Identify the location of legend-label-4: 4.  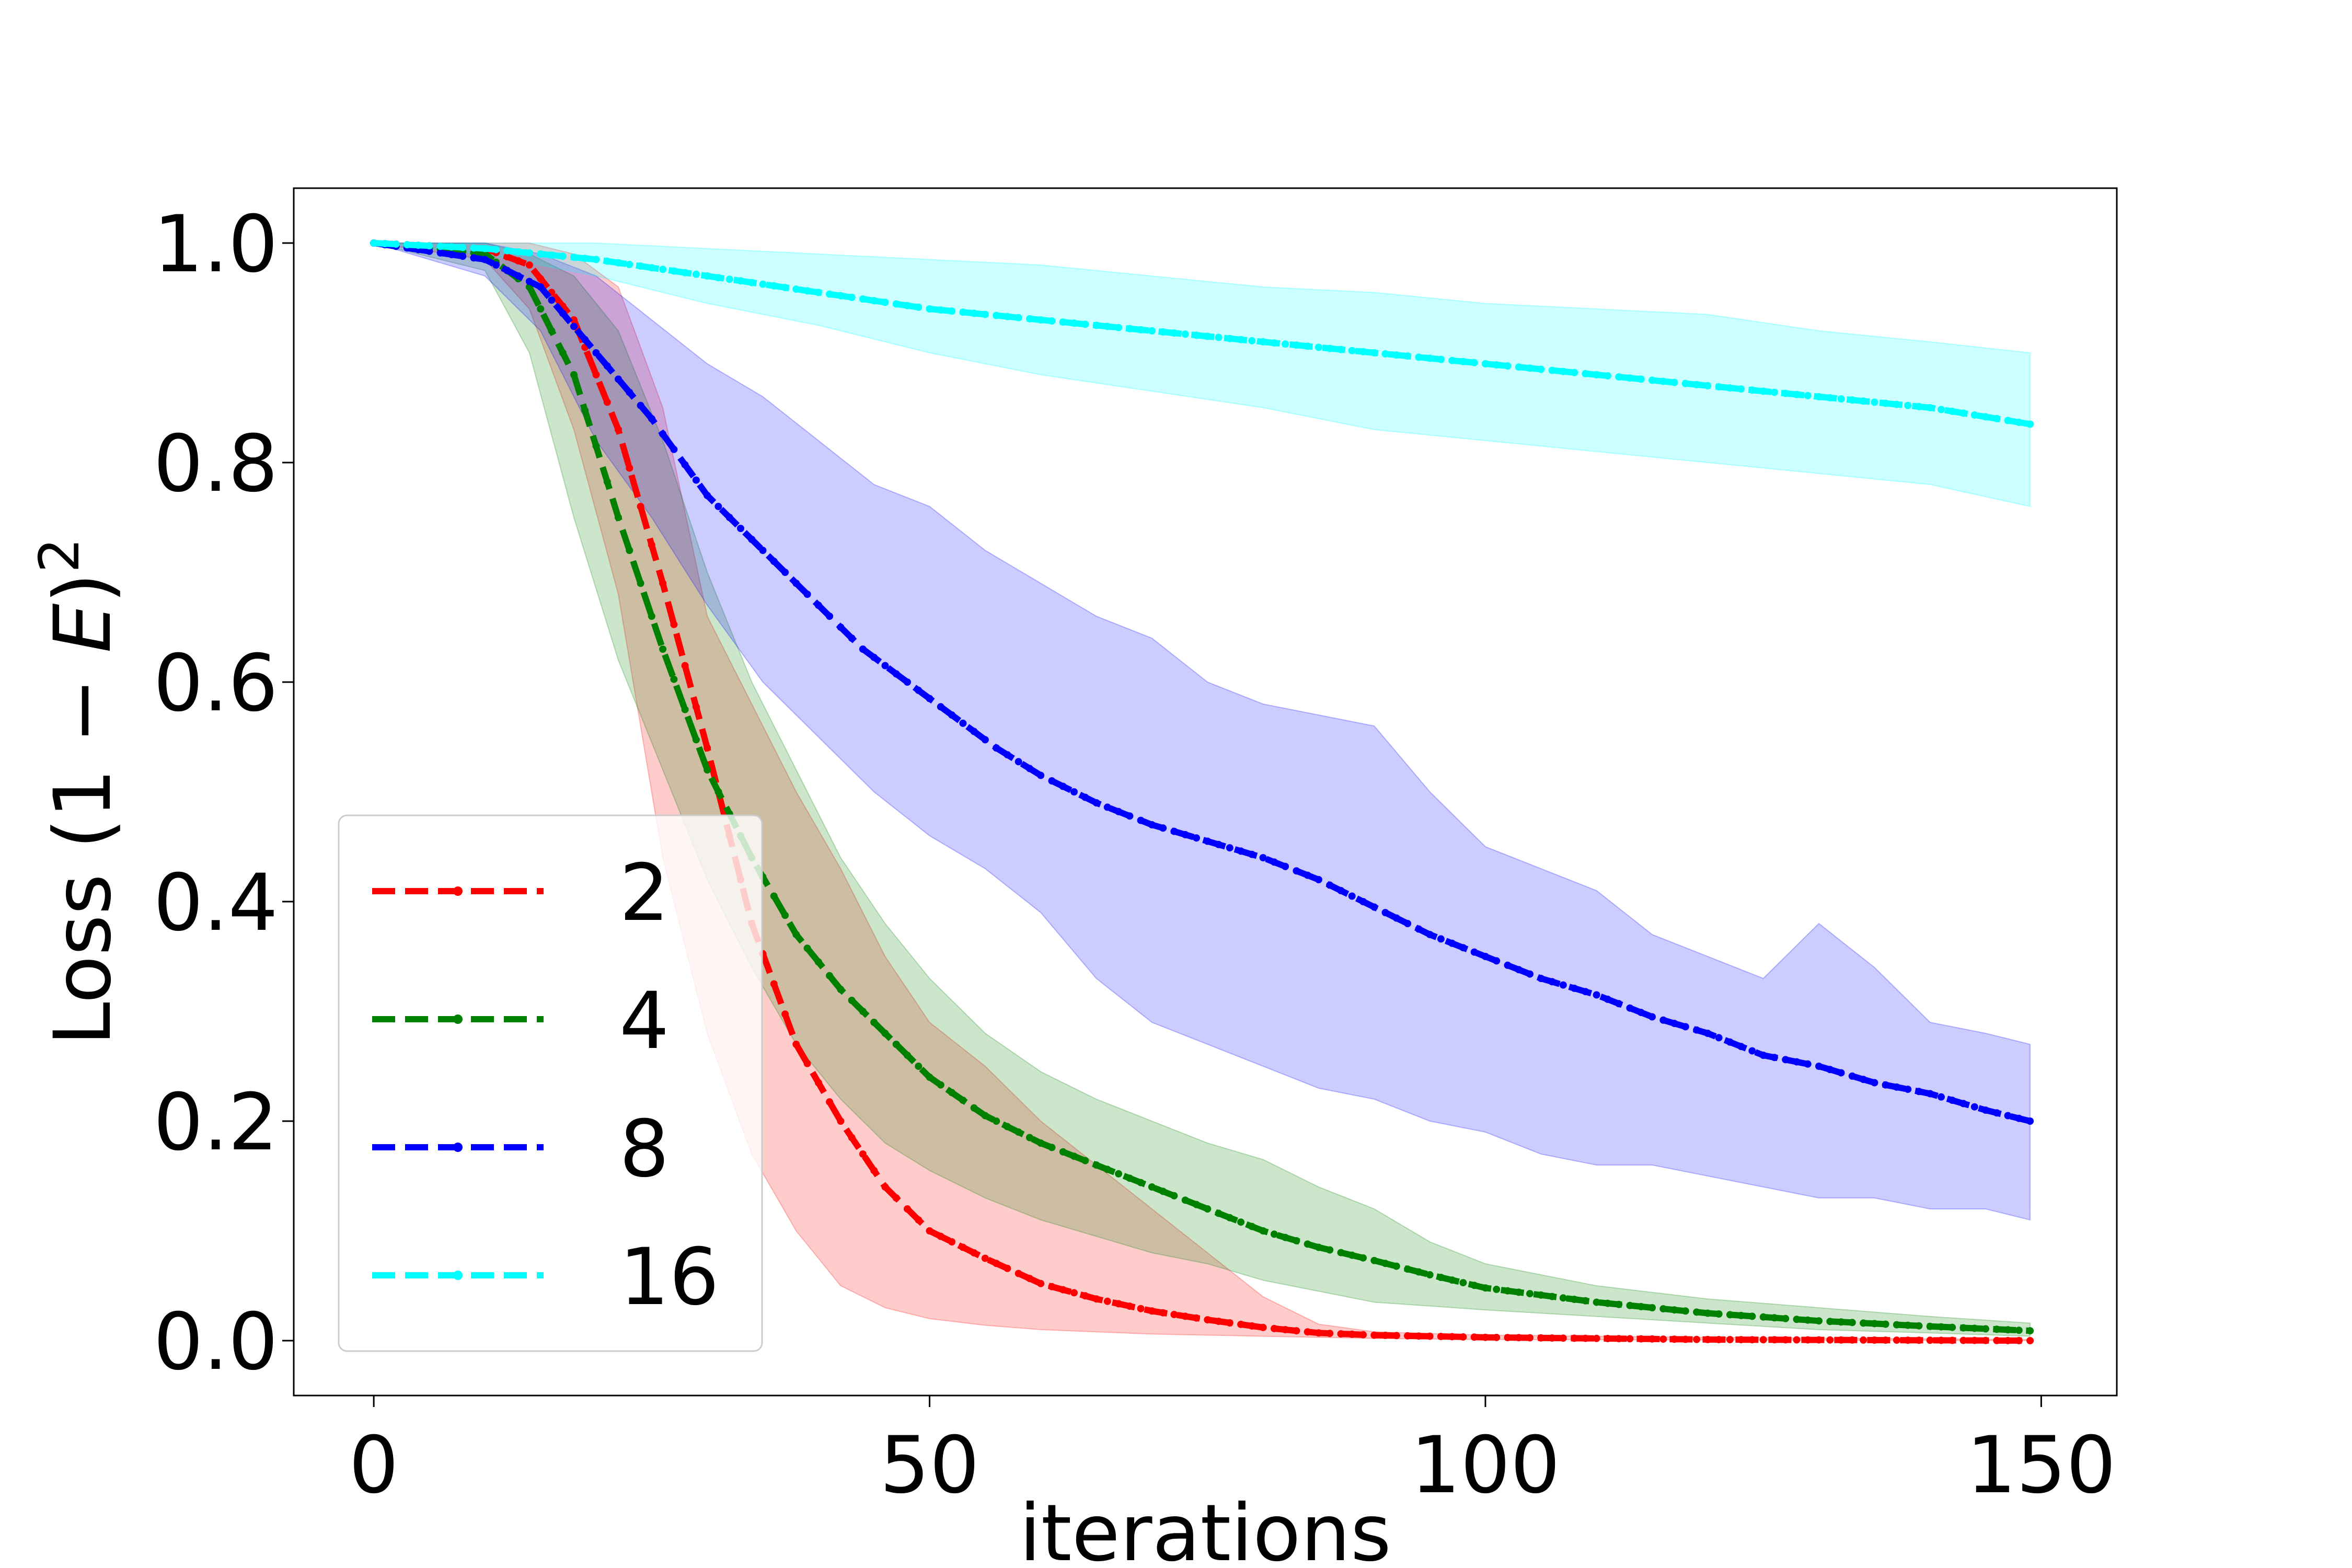
(644, 1021).